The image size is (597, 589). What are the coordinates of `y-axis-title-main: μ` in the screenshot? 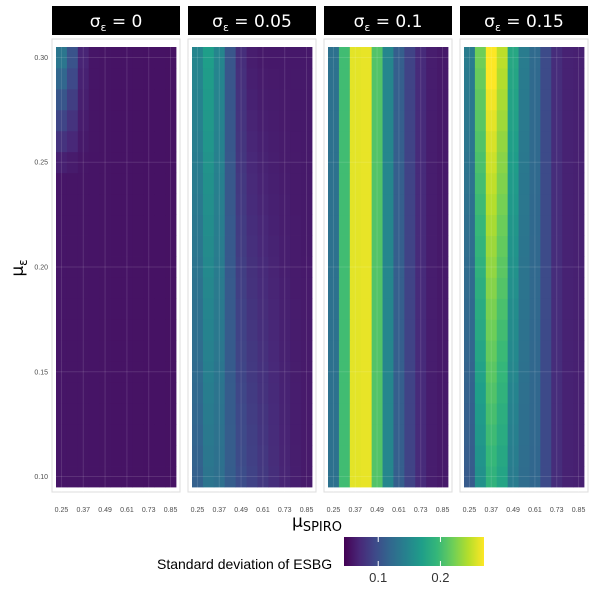 It's located at (18, 271).